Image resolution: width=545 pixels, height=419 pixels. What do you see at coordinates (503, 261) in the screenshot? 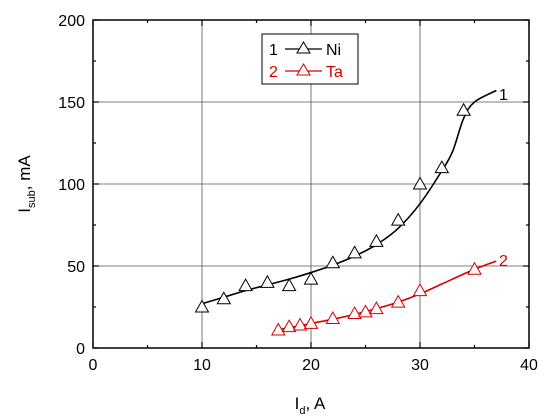
I see `series-2-end-label: 2` at bounding box center [503, 261].